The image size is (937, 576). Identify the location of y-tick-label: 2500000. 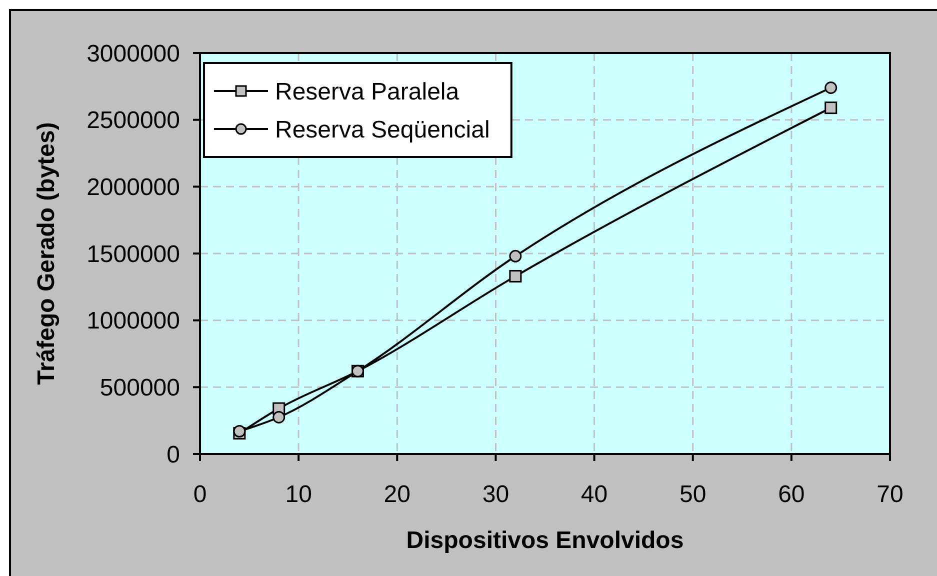
(133, 120).